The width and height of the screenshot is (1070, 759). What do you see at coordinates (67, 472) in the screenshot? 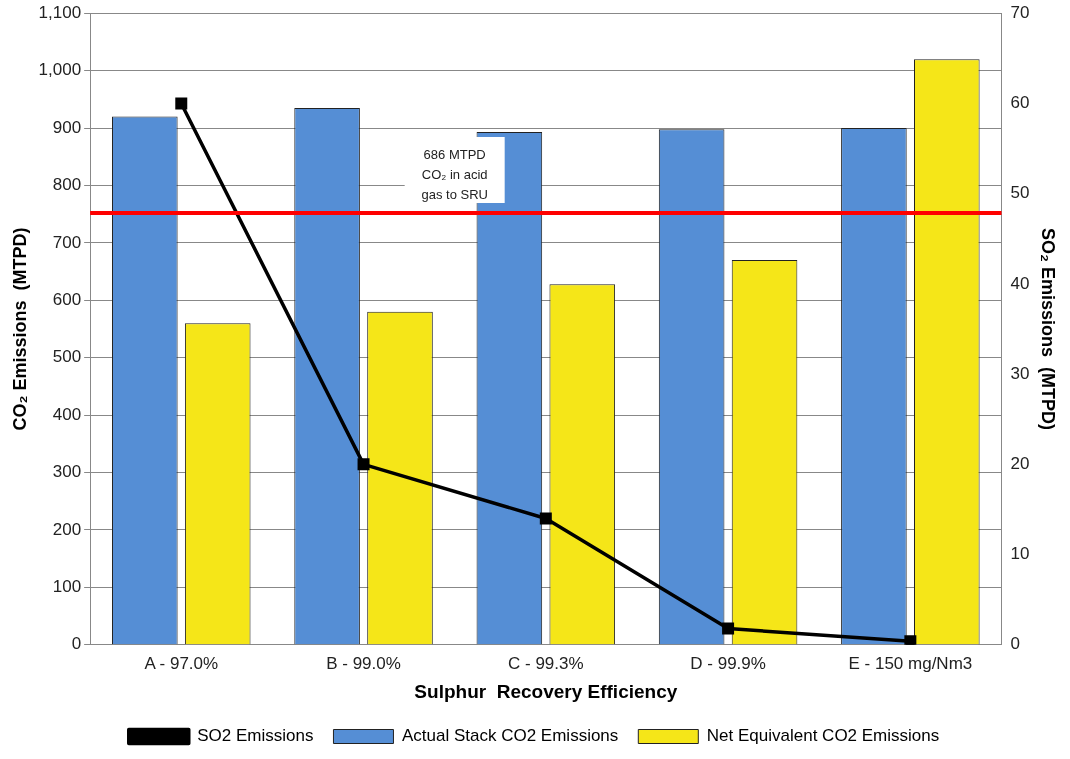
I see `y-tick-label: 300` at bounding box center [67, 472].